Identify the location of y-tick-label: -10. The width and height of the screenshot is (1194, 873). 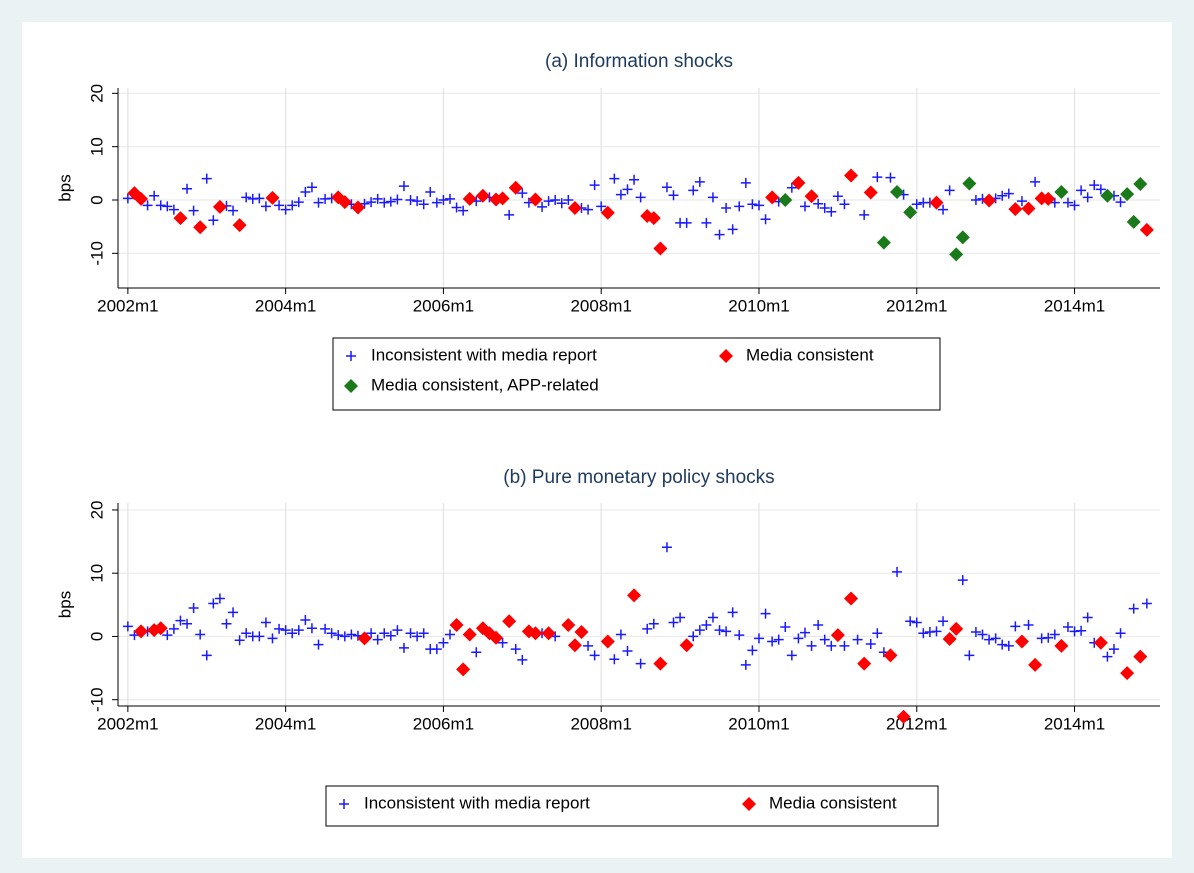
(96, 253).